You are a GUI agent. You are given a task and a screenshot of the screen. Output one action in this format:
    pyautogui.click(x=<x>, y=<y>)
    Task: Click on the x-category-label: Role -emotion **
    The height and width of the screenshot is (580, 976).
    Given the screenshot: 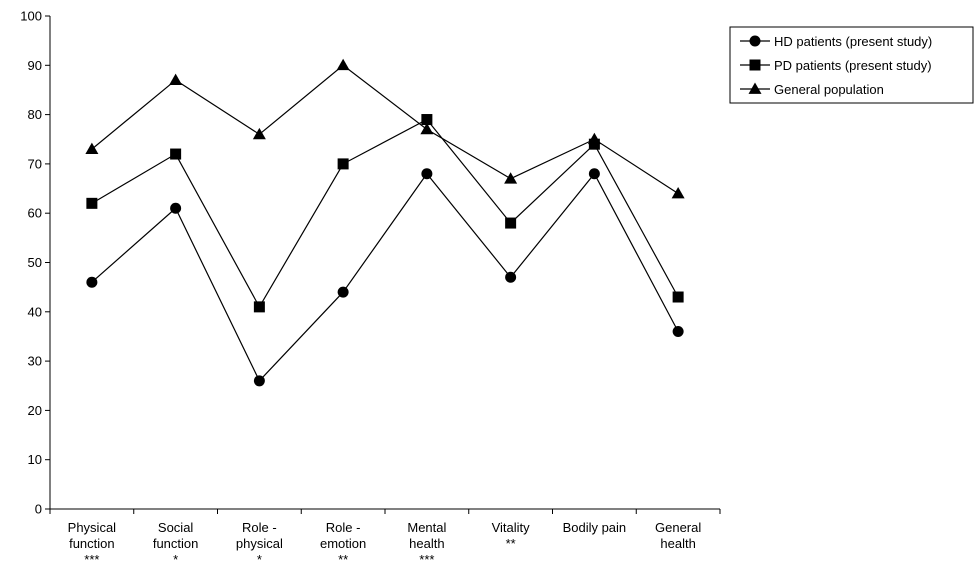 What is the action you would take?
    pyautogui.click(x=343, y=543)
    